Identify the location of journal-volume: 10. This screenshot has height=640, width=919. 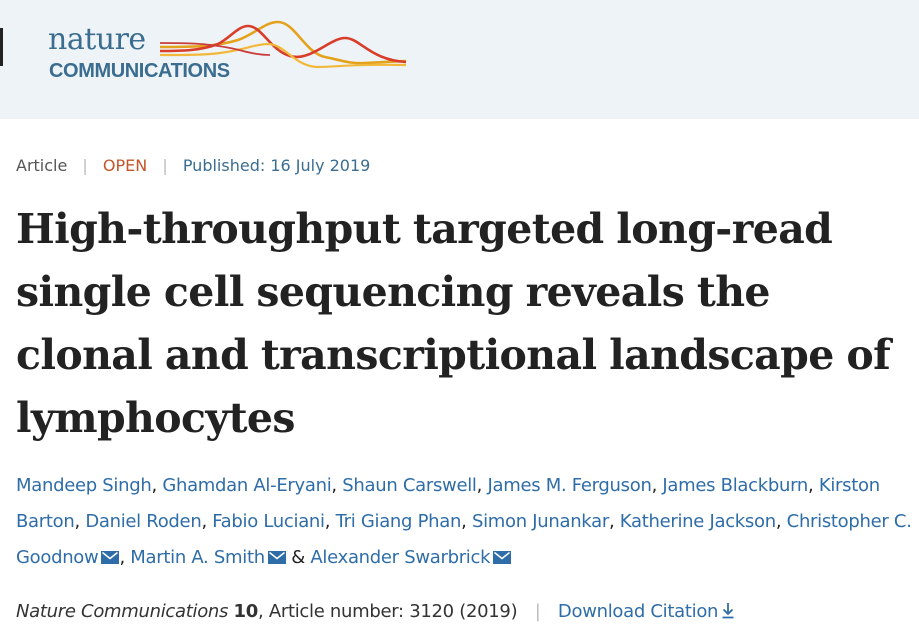
(246, 611).